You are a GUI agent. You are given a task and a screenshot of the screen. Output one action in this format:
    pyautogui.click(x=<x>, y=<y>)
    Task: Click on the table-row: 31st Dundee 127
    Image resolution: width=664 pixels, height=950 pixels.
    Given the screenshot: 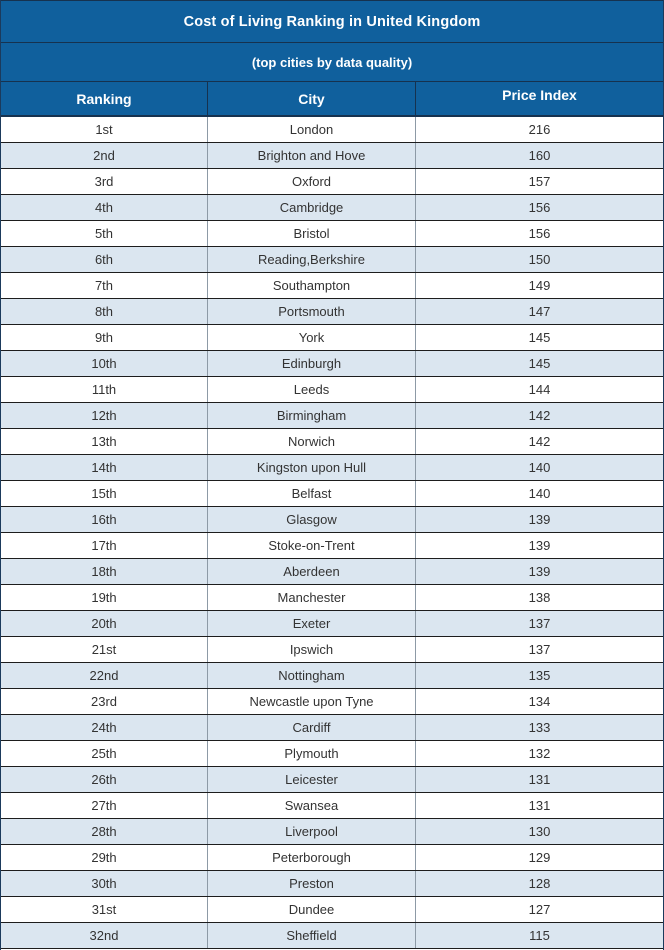 What is the action you would take?
    pyautogui.click(x=332, y=910)
    